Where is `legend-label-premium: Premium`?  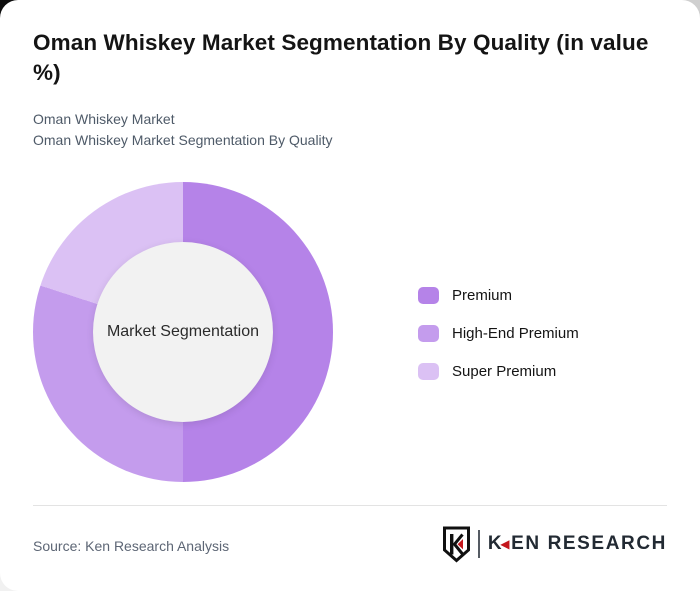
legend-label-premium: Premium is located at coordinates (482, 295).